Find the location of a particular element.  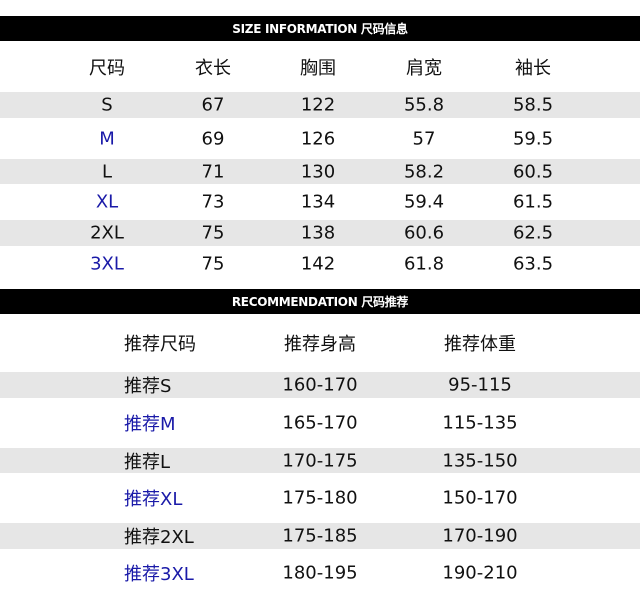

table-cell: 3XL is located at coordinates (107, 264).